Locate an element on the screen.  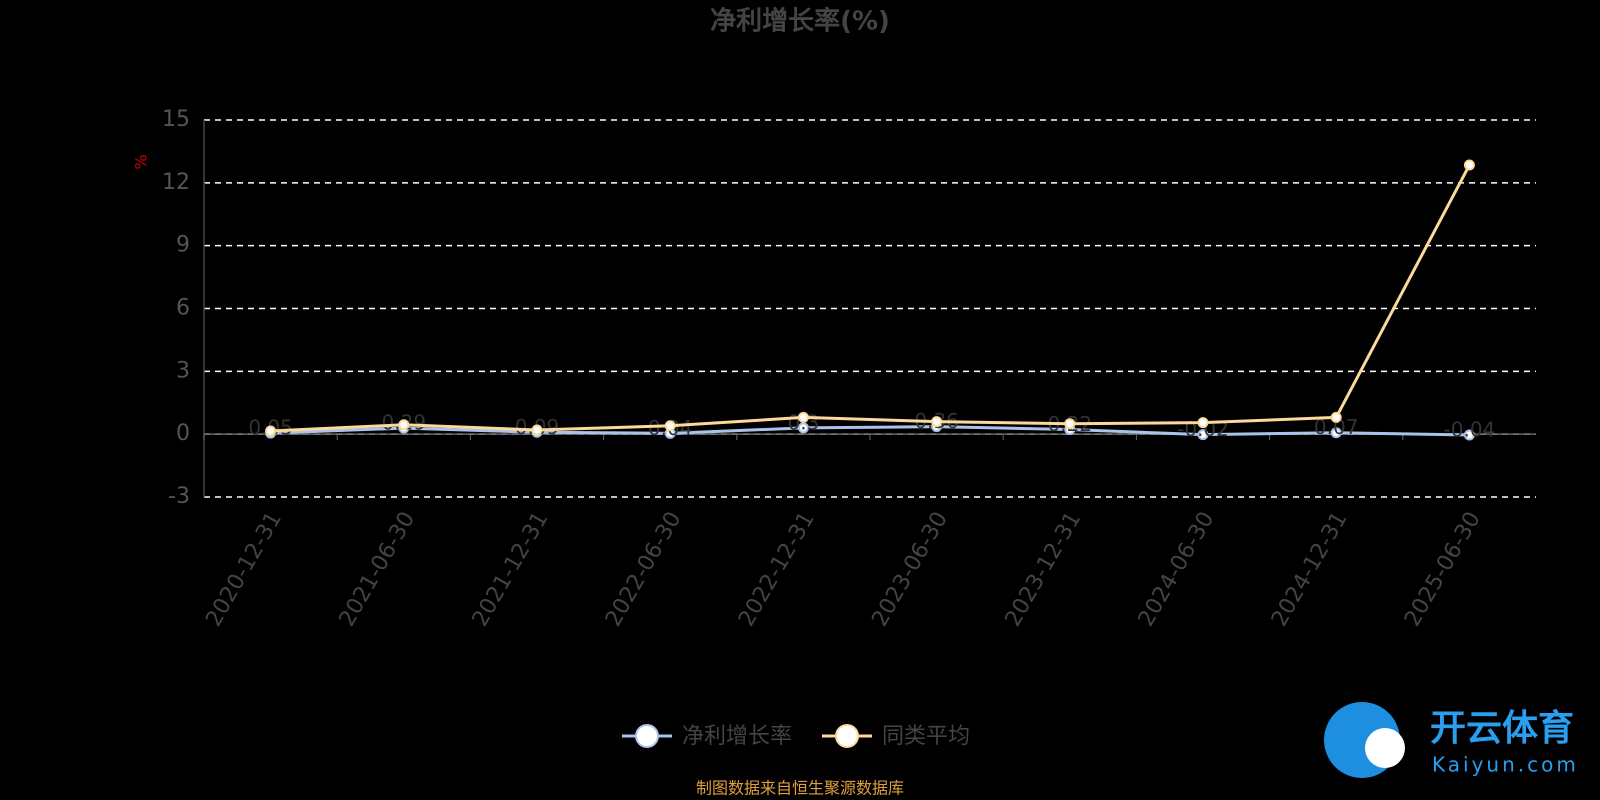
y-tick-label: -3 is located at coordinates (179, 496).